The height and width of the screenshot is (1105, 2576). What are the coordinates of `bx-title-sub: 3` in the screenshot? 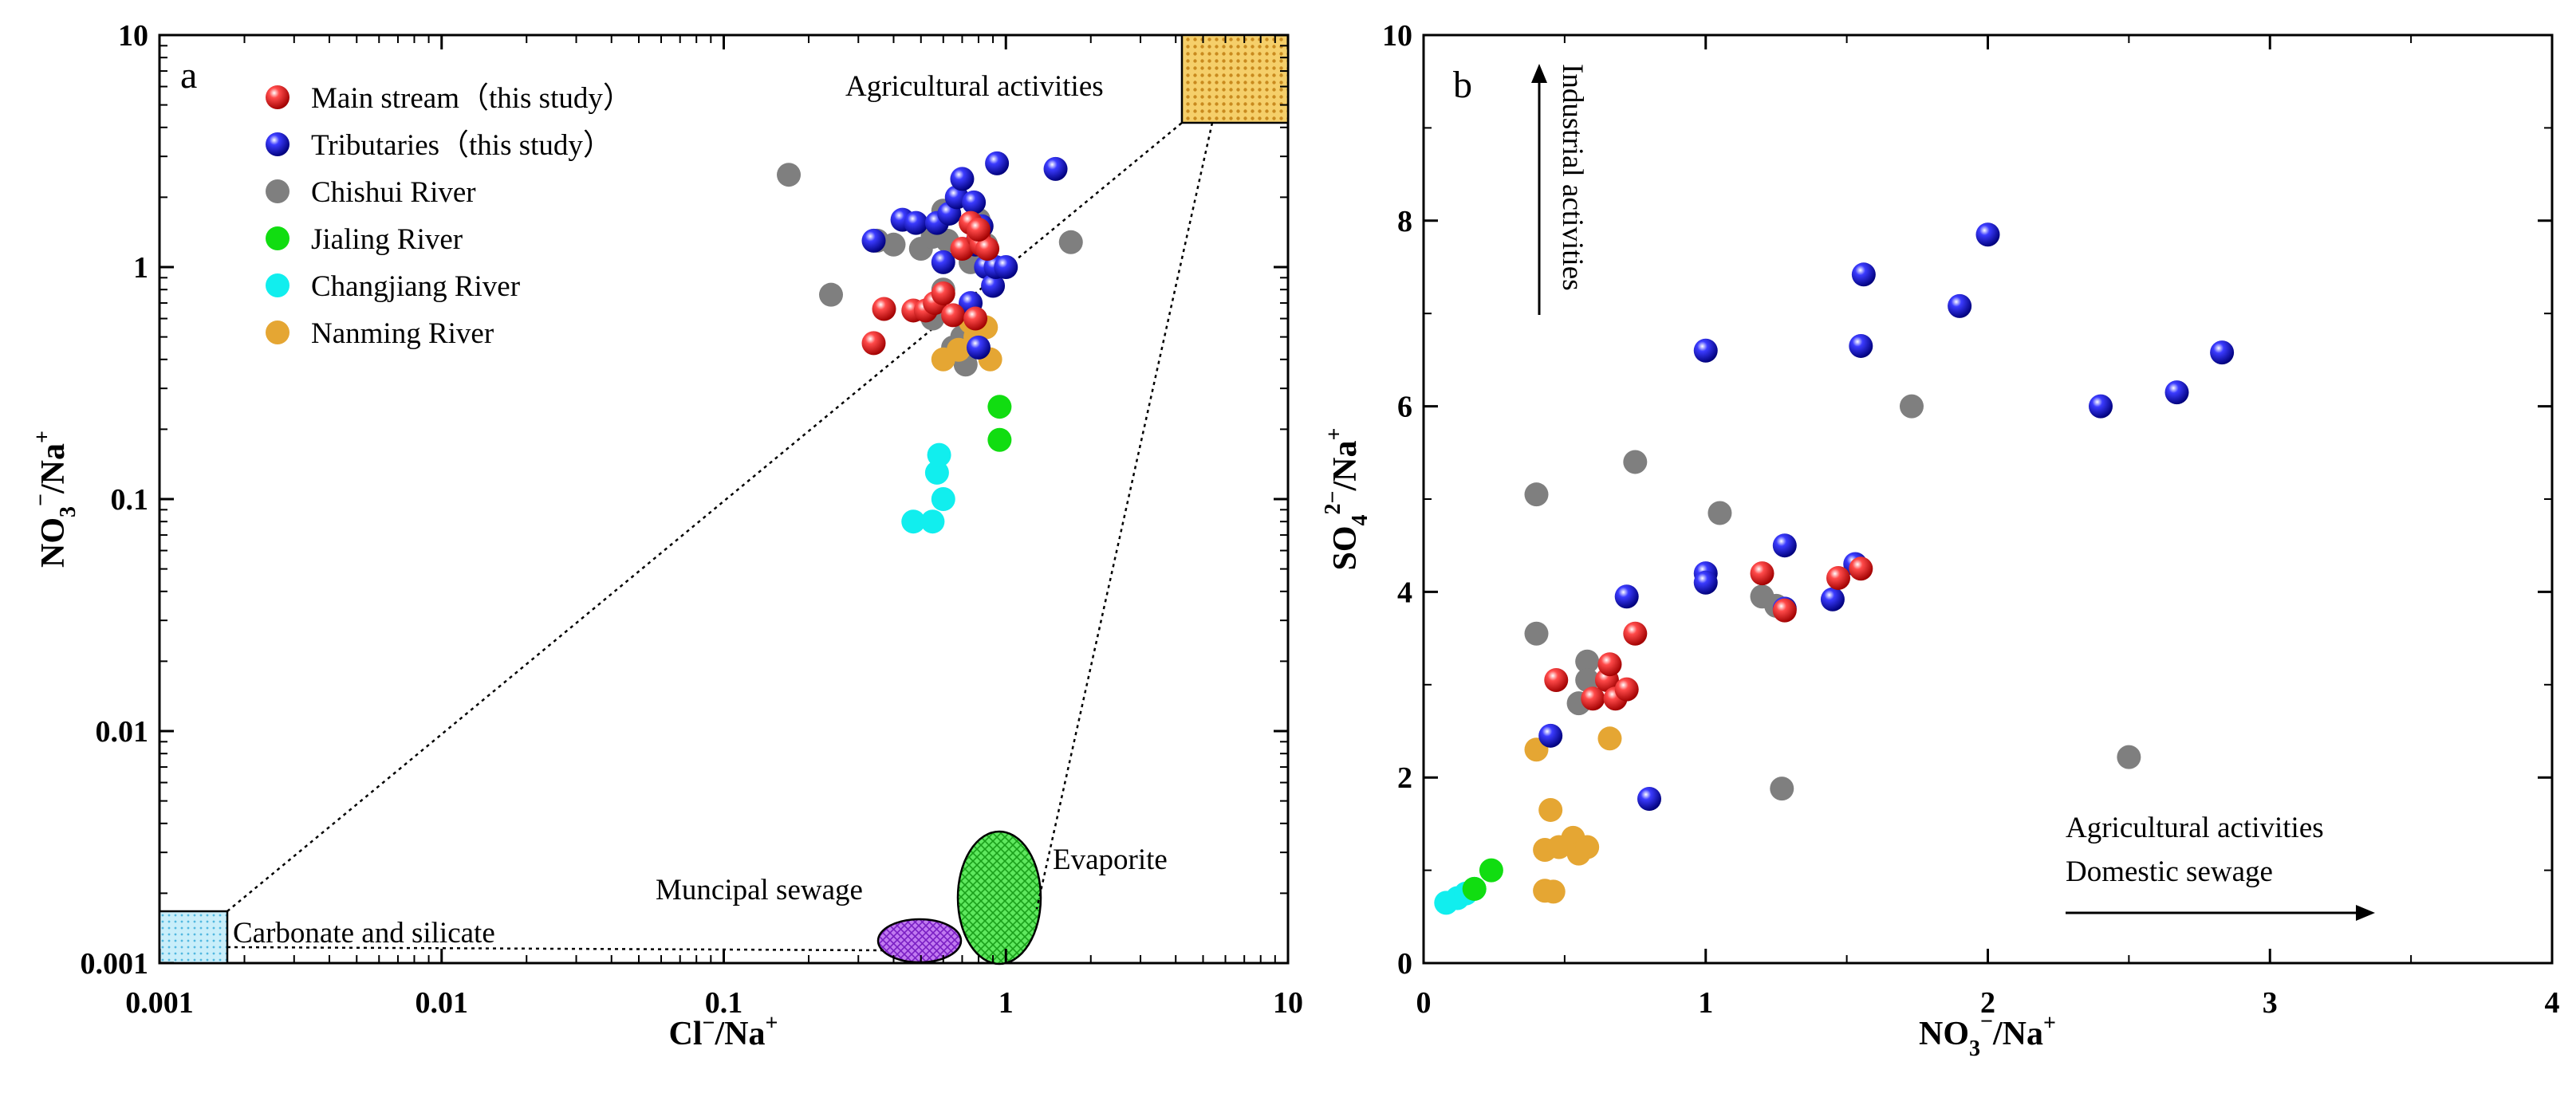 It's located at (1974, 1048).